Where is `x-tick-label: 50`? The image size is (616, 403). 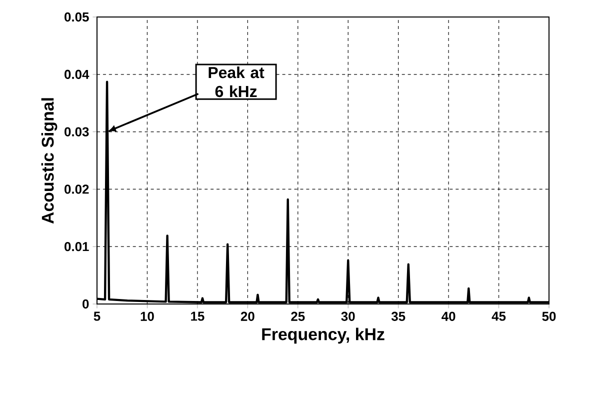 x-tick-label: 50 is located at coordinates (549, 316).